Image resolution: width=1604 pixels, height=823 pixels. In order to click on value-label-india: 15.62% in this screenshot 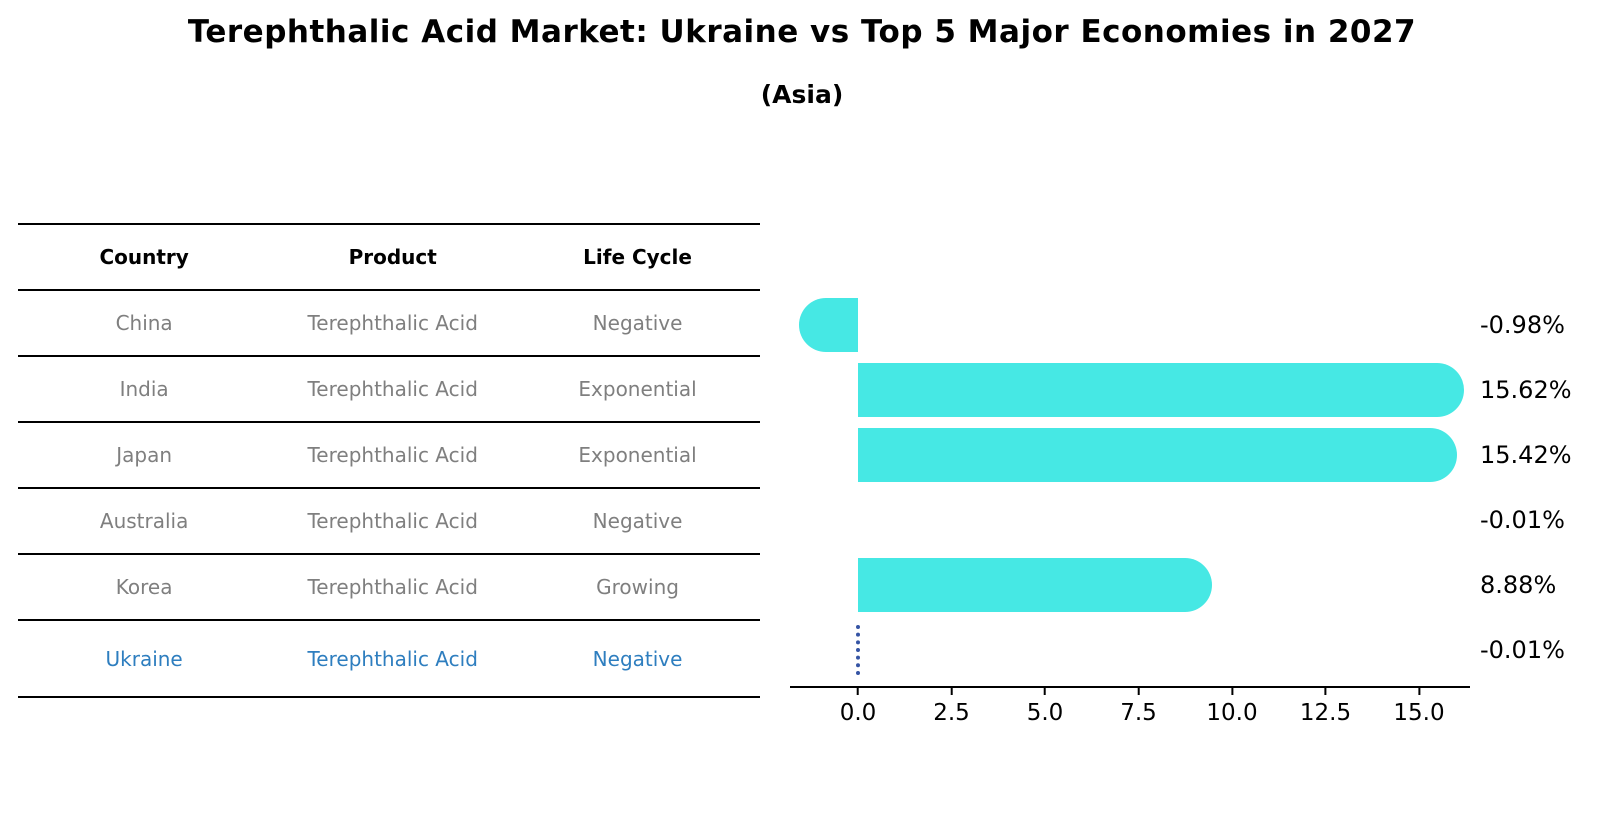, I will do `click(1526, 390)`.